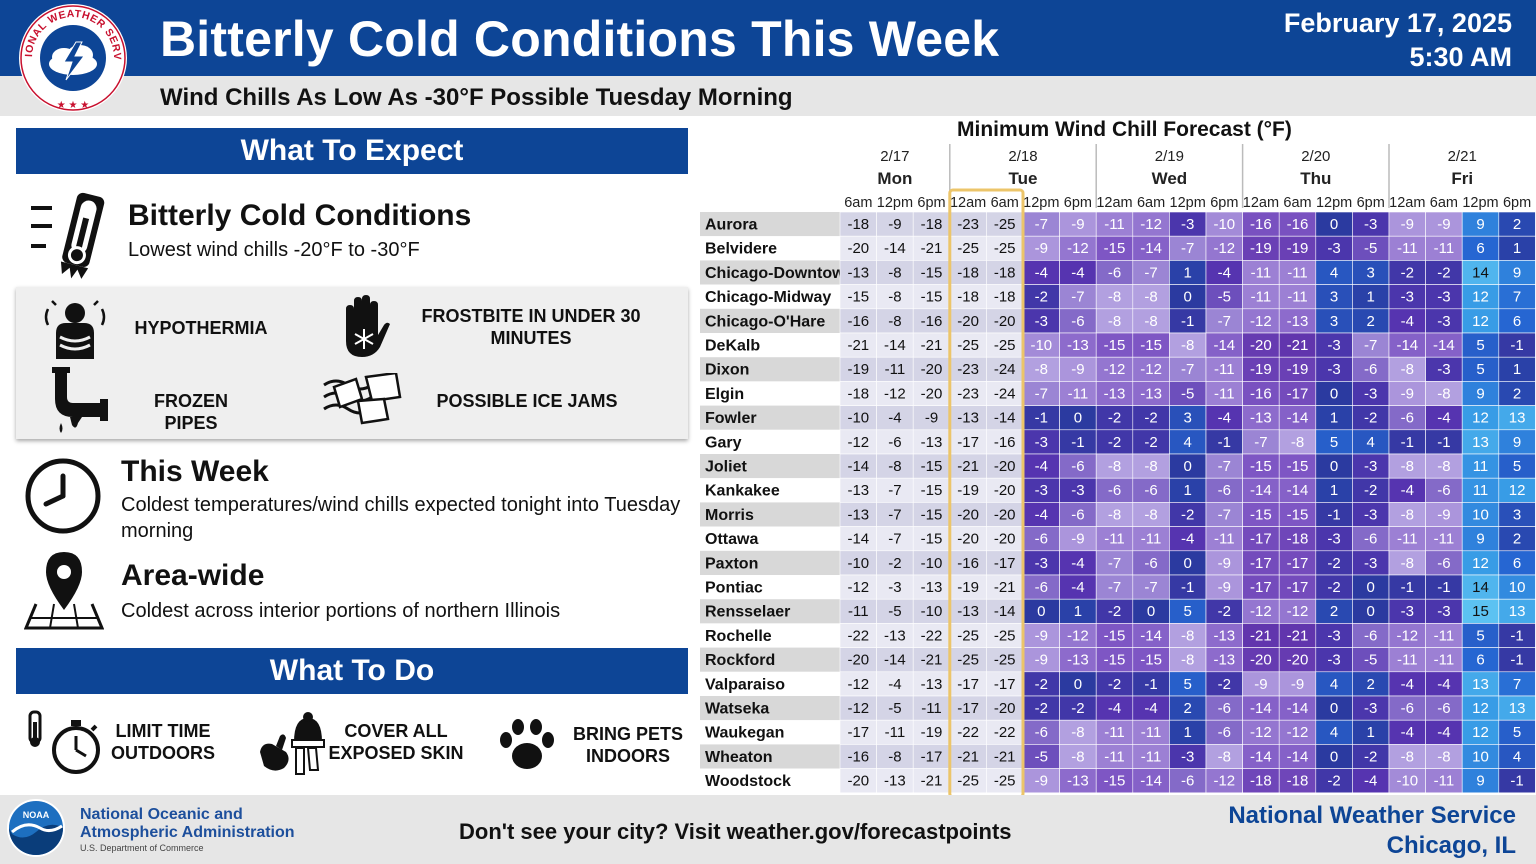 The image size is (1536, 864). What do you see at coordinates (64, 591) in the screenshot?
I see `map-pin-icon` at bounding box center [64, 591].